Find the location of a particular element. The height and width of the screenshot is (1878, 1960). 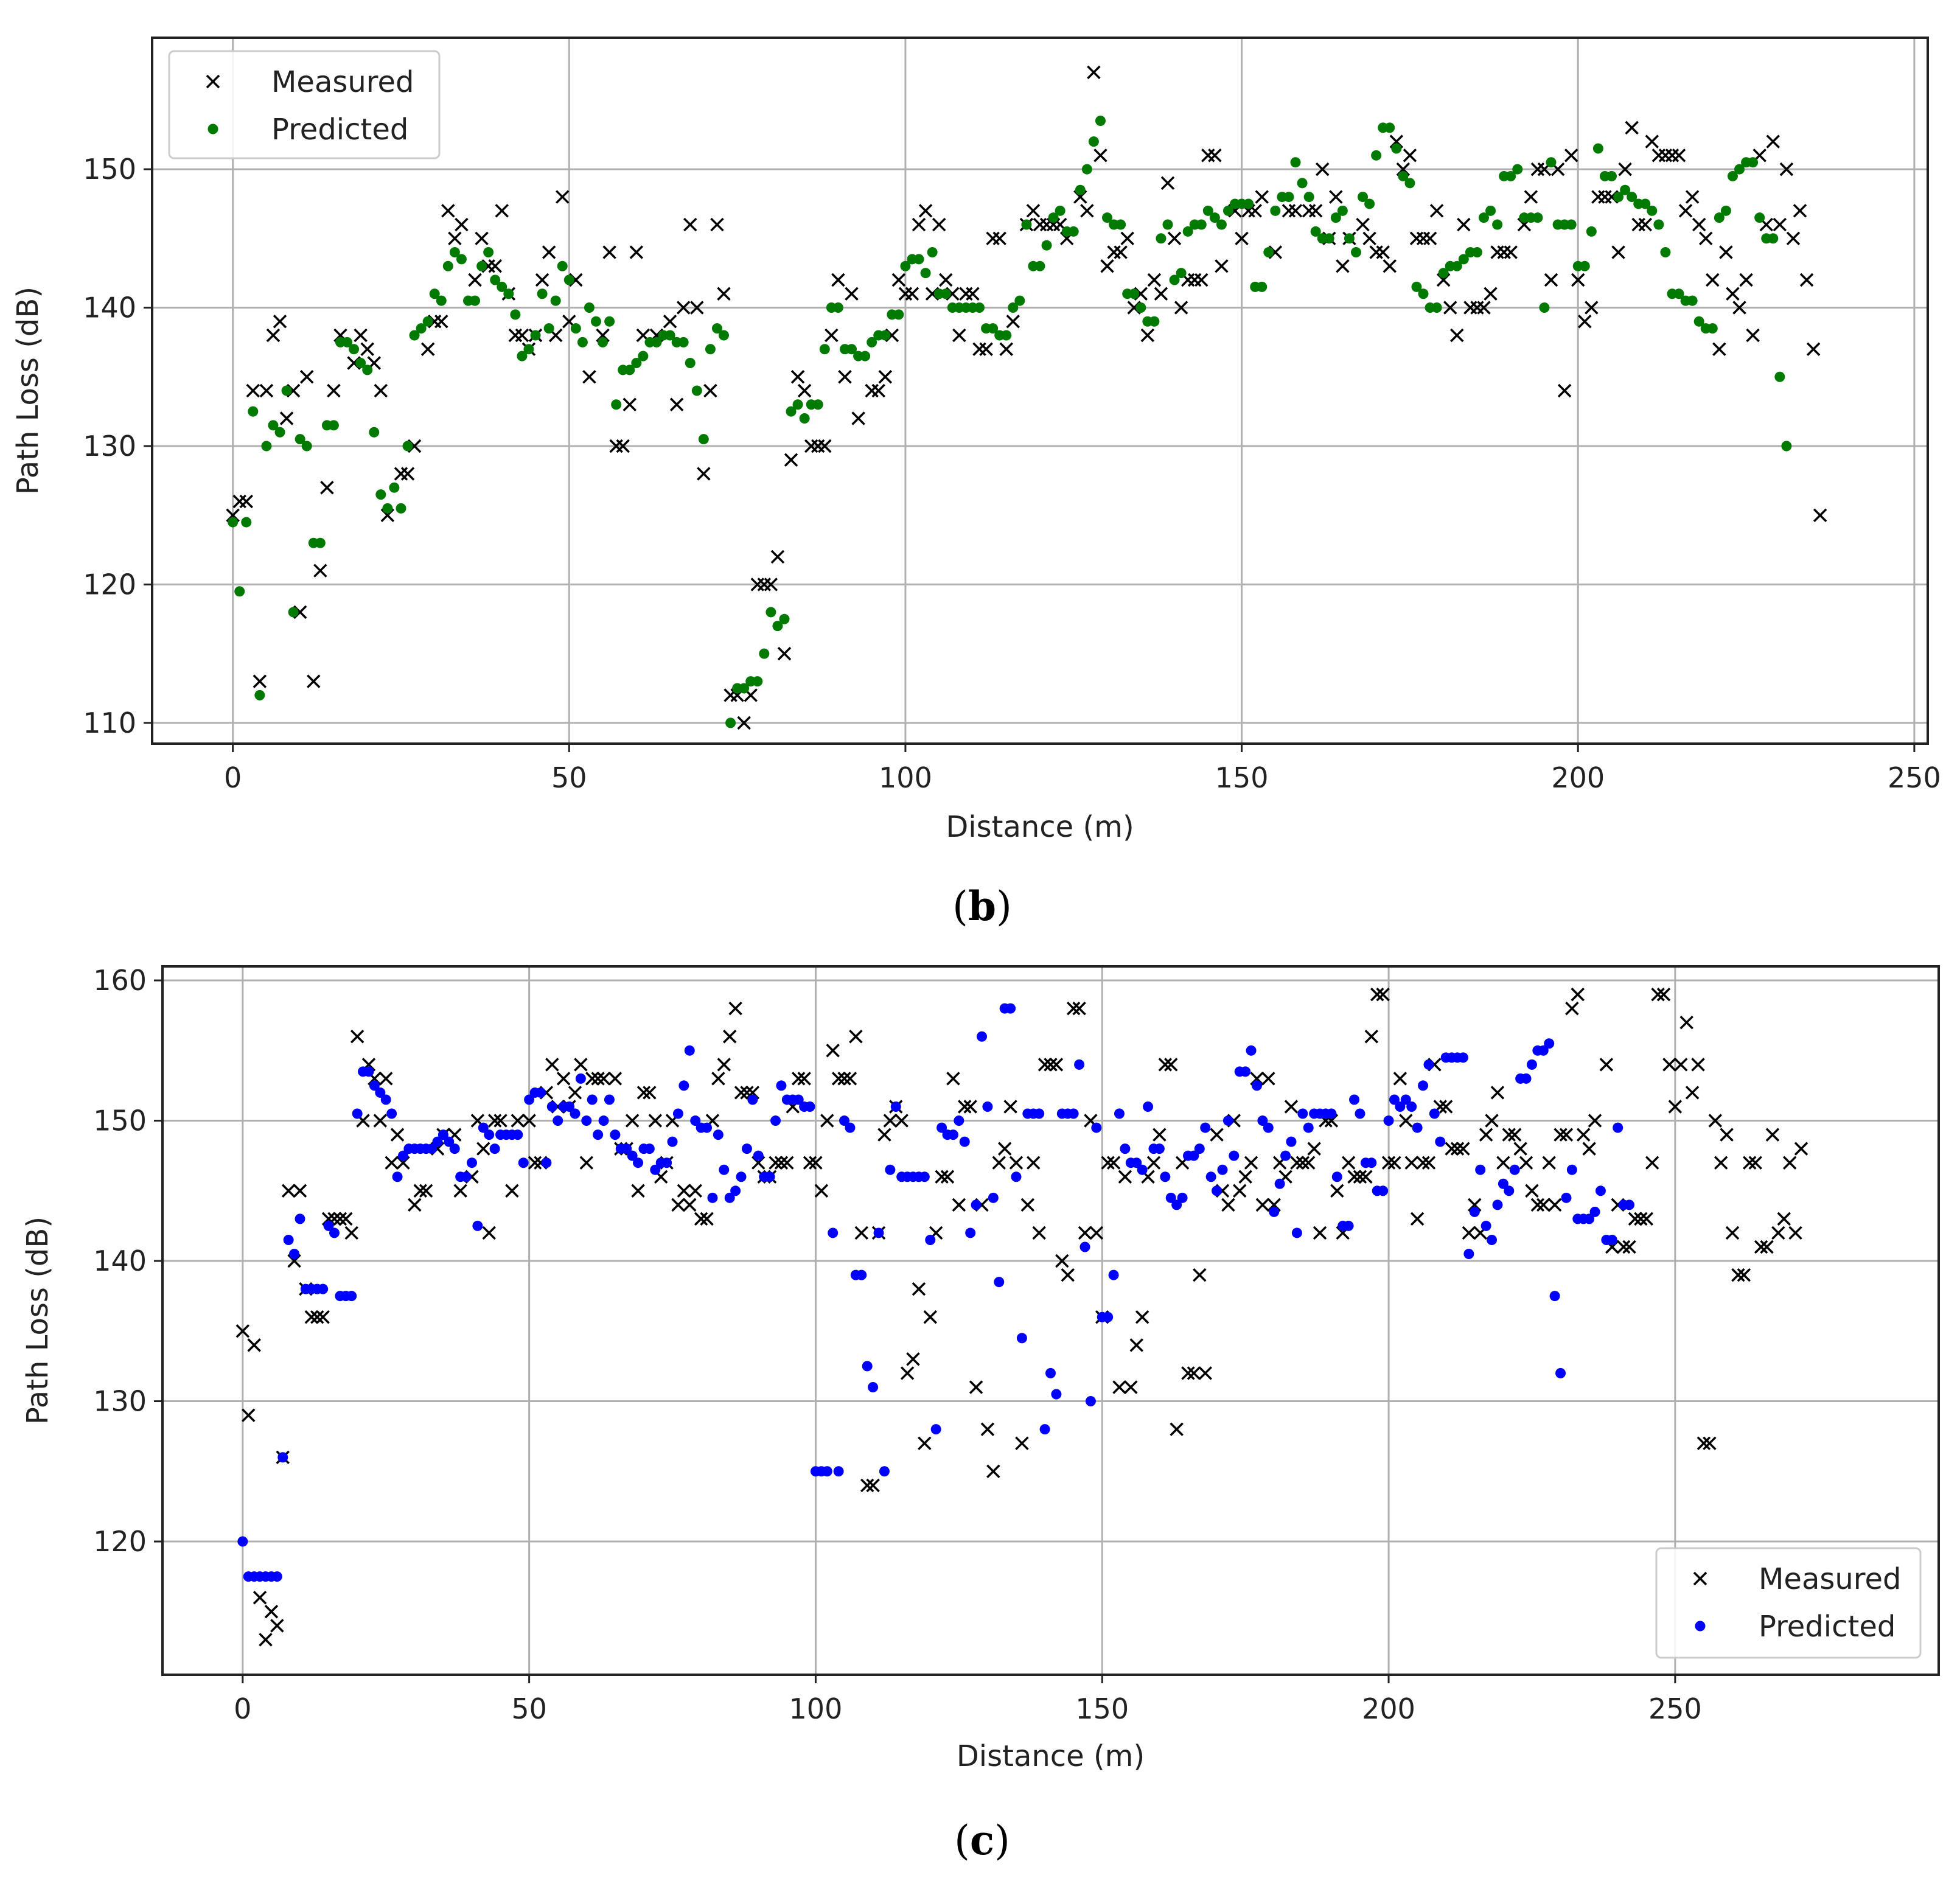

caption-c-letter: c is located at coordinates (982, 1840).